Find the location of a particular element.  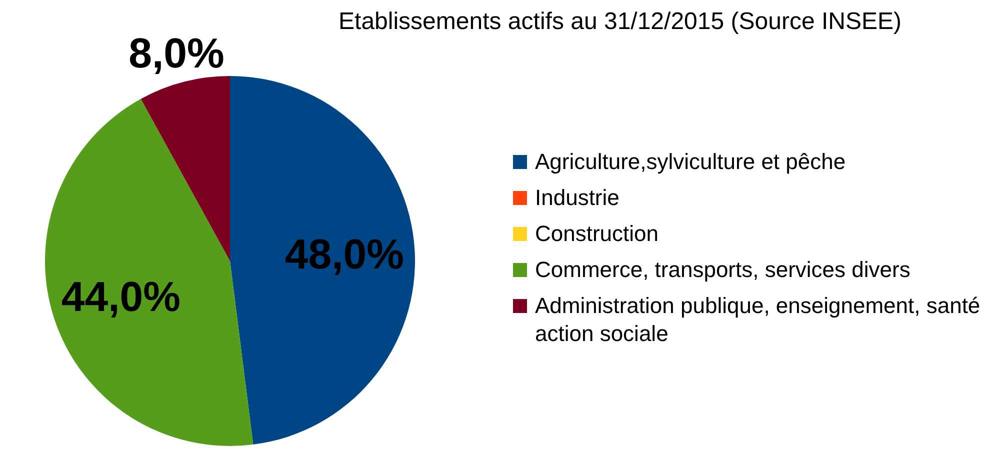

legend-label: Agriculture,sylviculture et pêche is located at coordinates (690, 162).